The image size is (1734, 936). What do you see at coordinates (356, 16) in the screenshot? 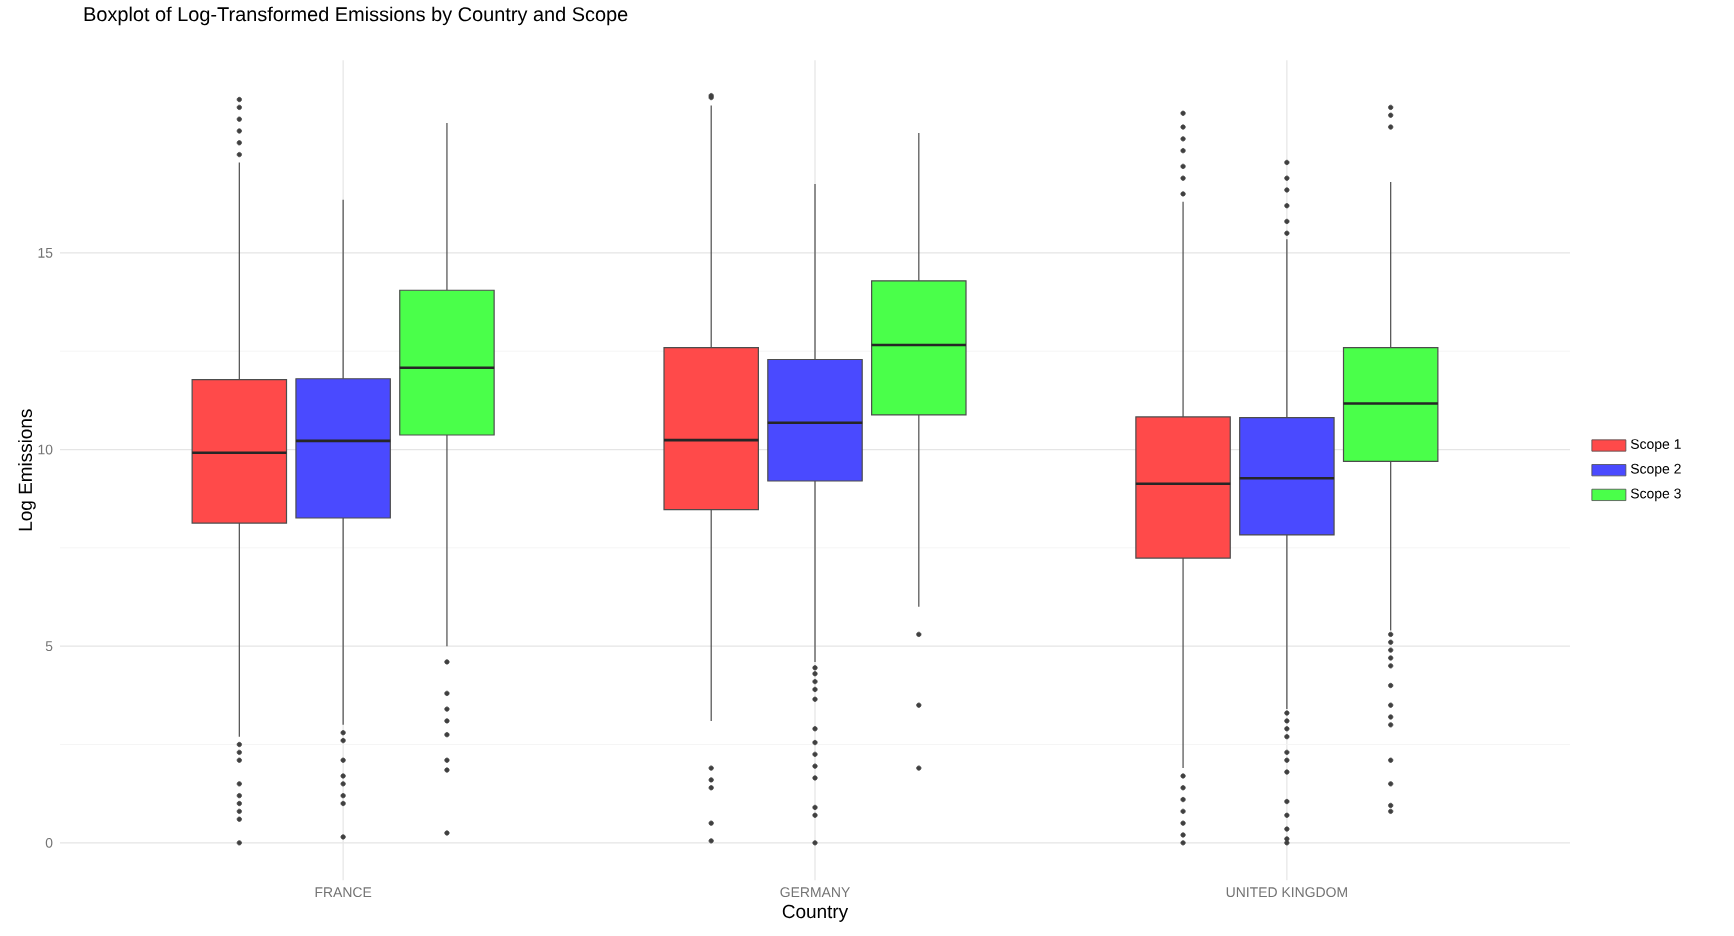
I see `chart-title: Boxplot of Log-Transformed Emissions by Country and Scope` at bounding box center [356, 16].